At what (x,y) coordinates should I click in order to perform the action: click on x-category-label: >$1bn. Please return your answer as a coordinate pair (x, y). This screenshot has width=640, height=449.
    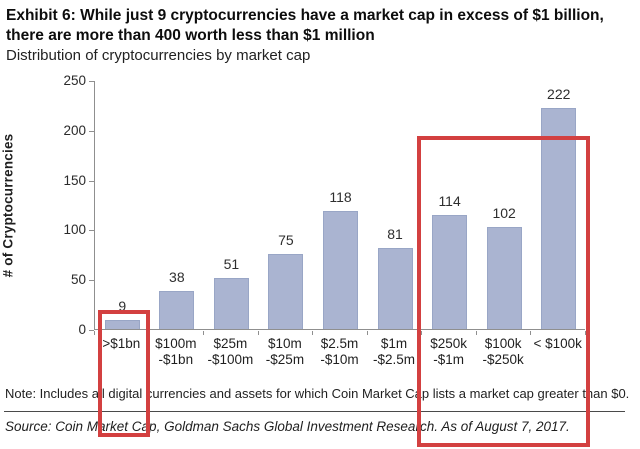
    Looking at the image, I should click on (121, 343).